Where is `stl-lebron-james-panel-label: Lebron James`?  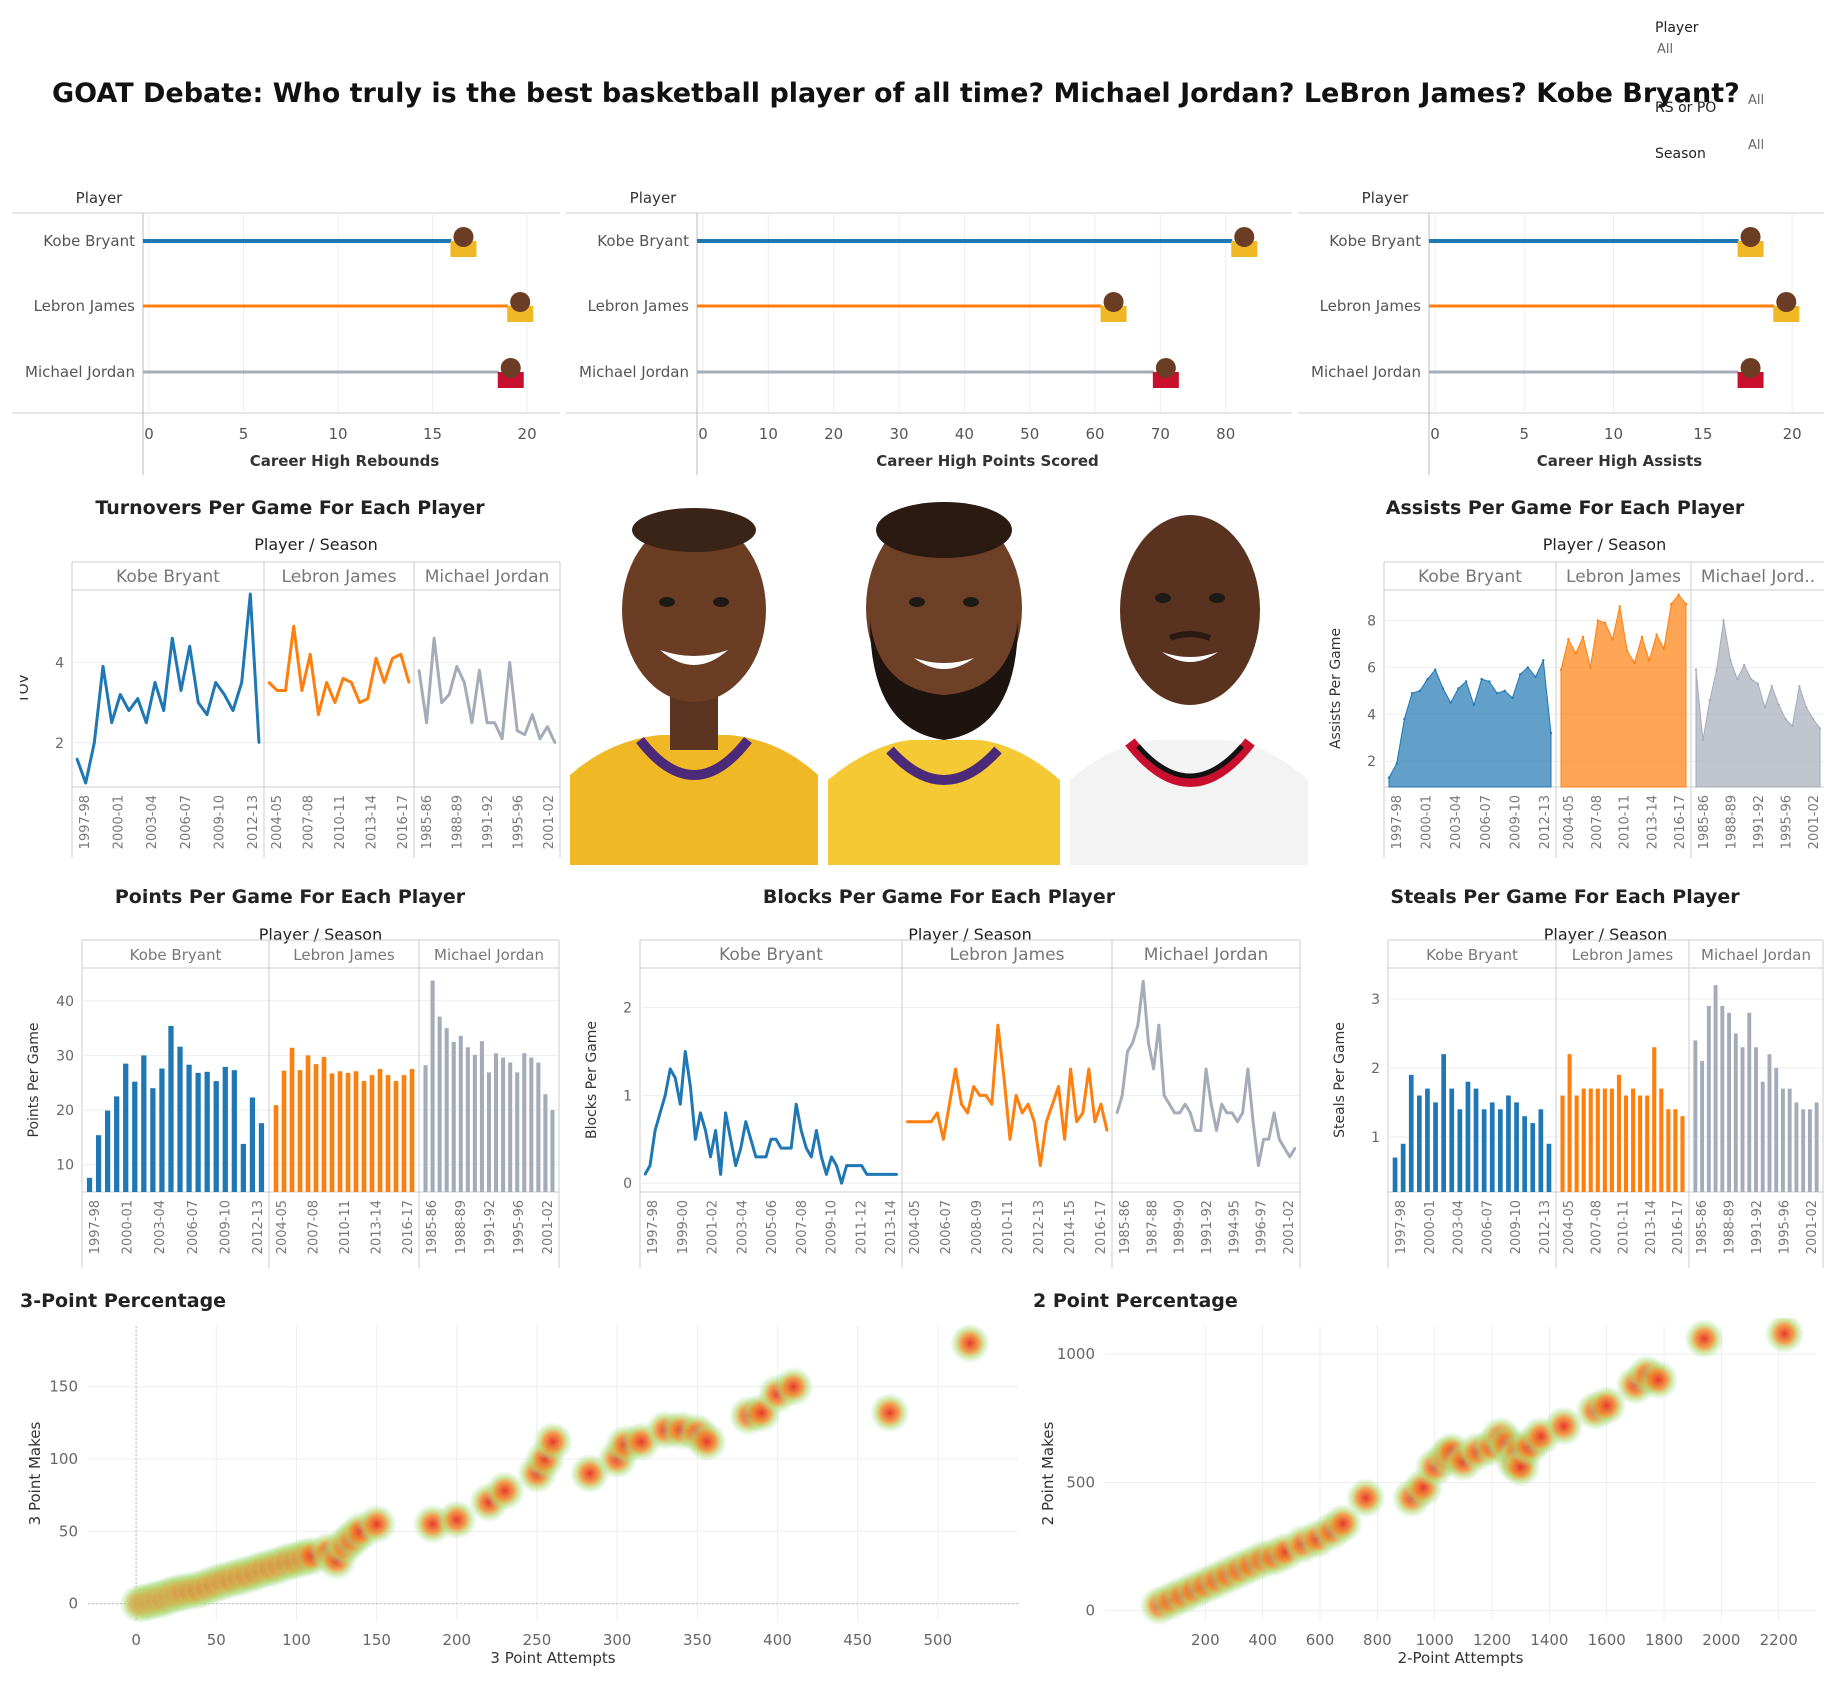
stl-lebron-james-panel-label: Lebron James is located at coordinates (1623, 955).